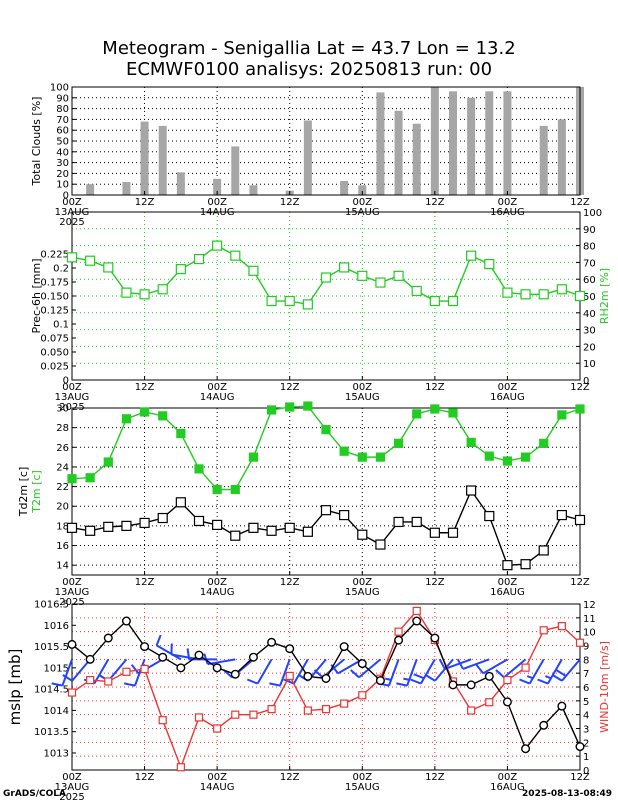  I want to click on y-tick-label-right: 5, so click(586, 702).